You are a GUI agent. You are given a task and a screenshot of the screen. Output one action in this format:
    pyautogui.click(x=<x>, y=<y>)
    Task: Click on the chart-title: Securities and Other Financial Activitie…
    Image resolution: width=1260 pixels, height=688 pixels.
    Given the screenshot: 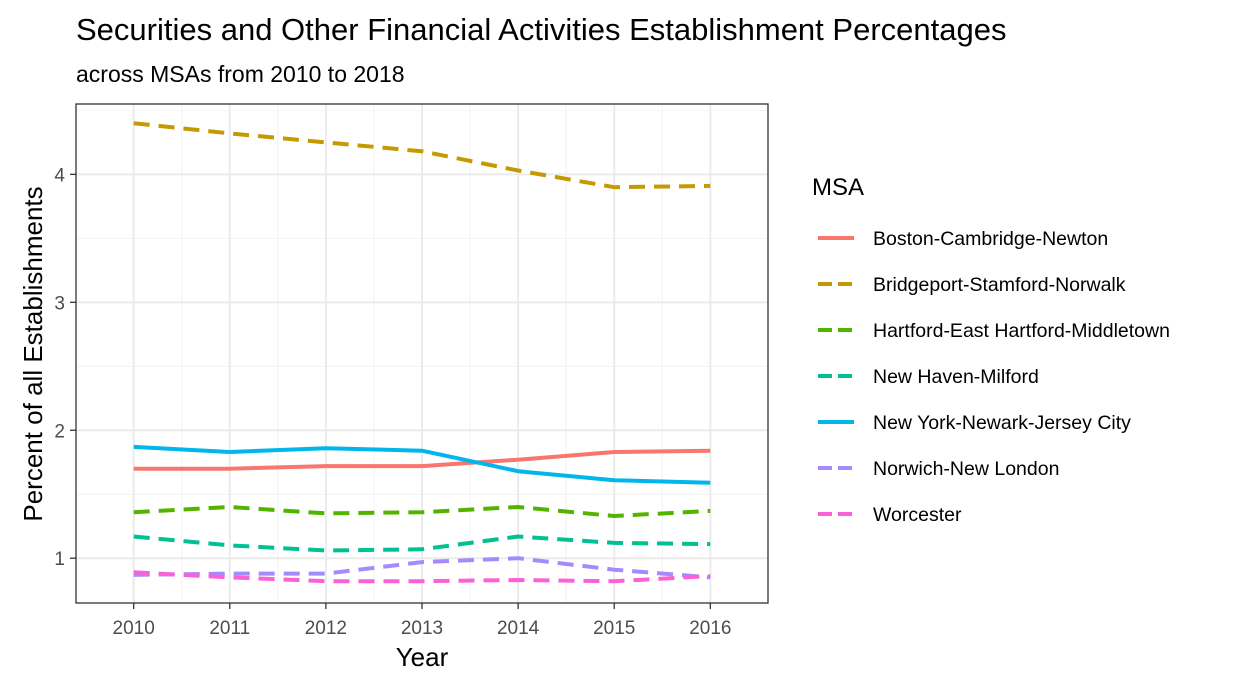 What is the action you would take?
    pyautogui.click(x=541, y=29)
    